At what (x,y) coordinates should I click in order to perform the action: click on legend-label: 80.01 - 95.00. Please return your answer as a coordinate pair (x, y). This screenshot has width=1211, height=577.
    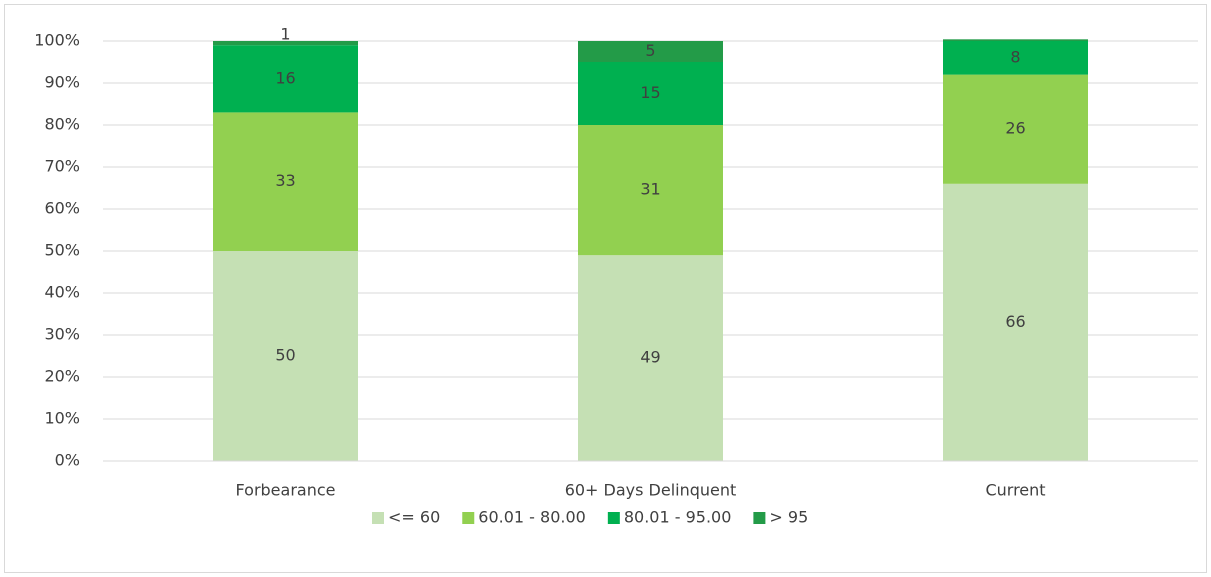
    Looking at the image, I should click on (678, 517).